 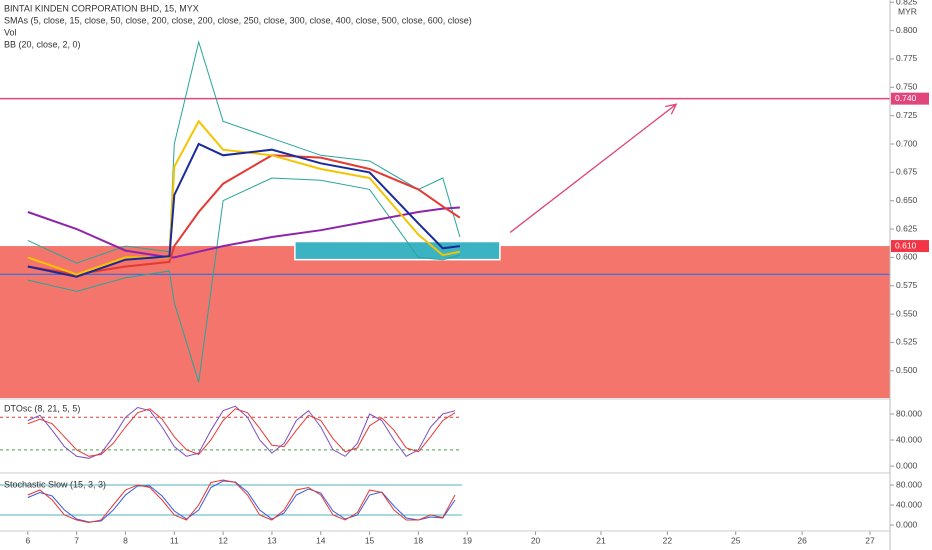 I want to click on x-tick-label: 21, so click(x=601, y=540).